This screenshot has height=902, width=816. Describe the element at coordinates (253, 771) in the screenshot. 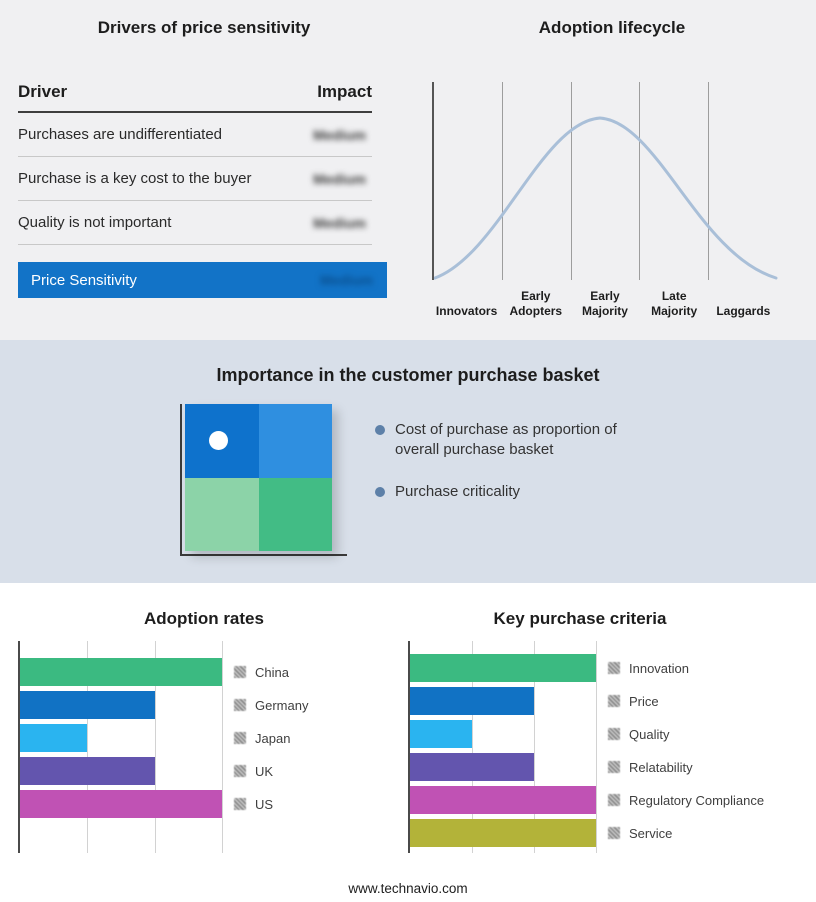

I see `legend-item: UK` at that location.